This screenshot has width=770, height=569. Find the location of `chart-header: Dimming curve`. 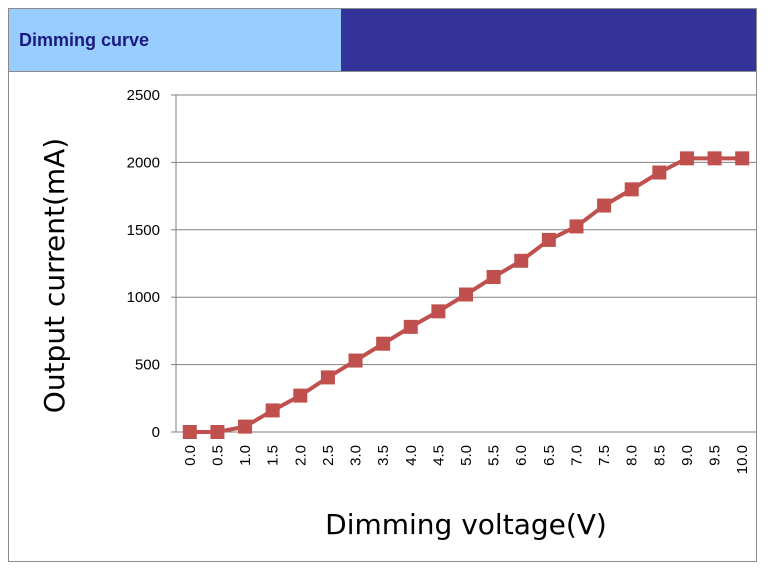

chart-header: Dimming curve is located at coordinates (382, 40).